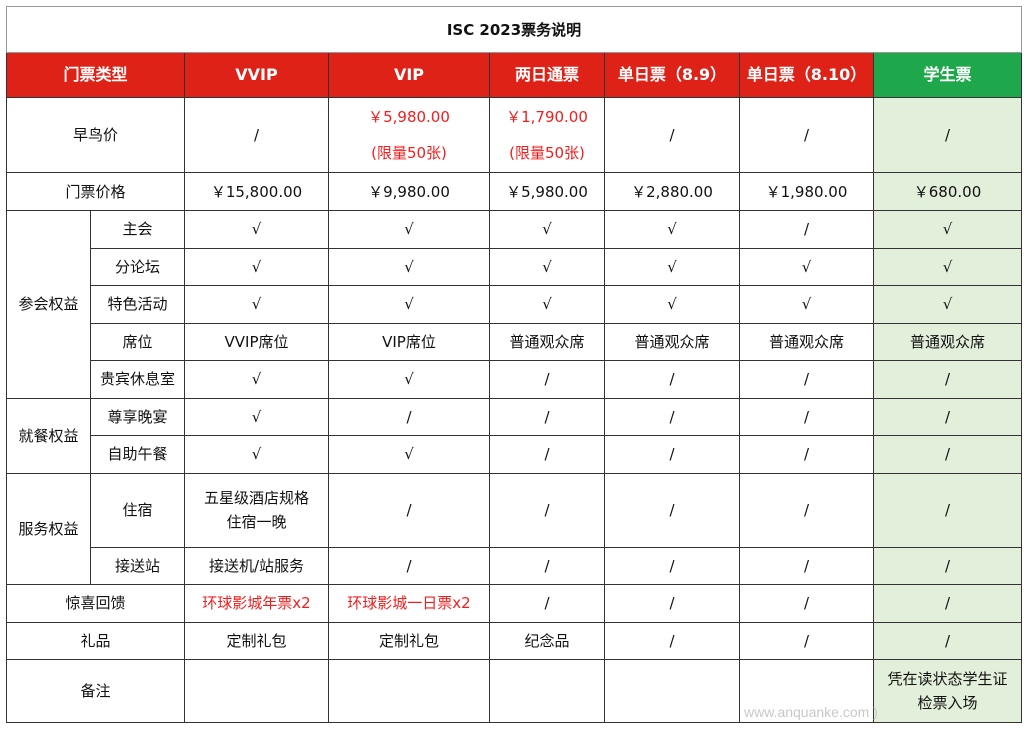 The image size is (1027, 730). I want to click on column-header: VIP, so click(409, 75).